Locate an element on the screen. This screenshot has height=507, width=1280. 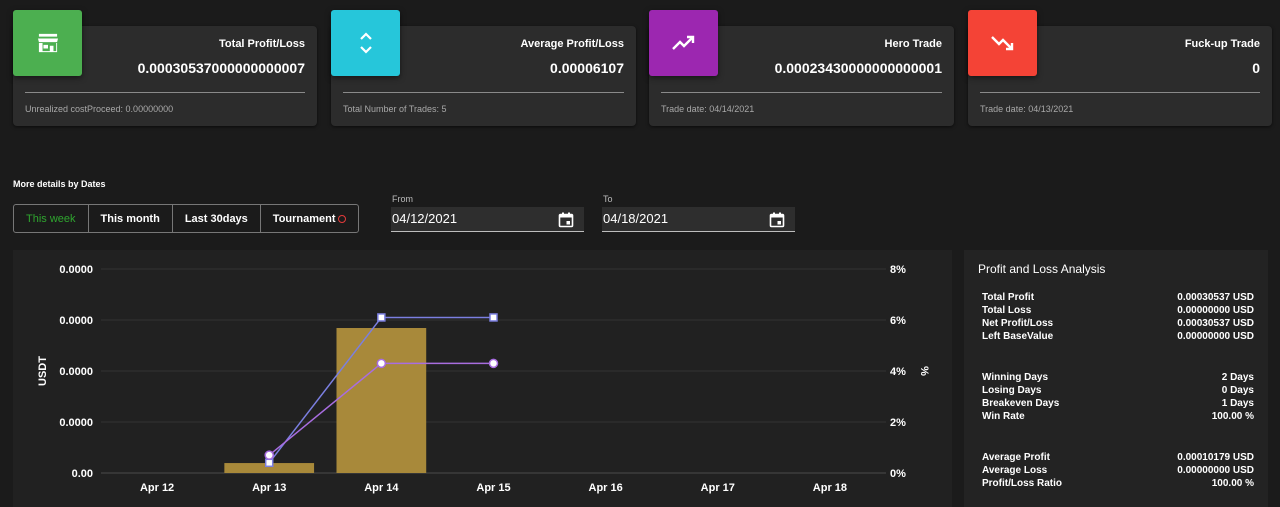
y-axis-label: USDT is located at coordinates (43, 371).